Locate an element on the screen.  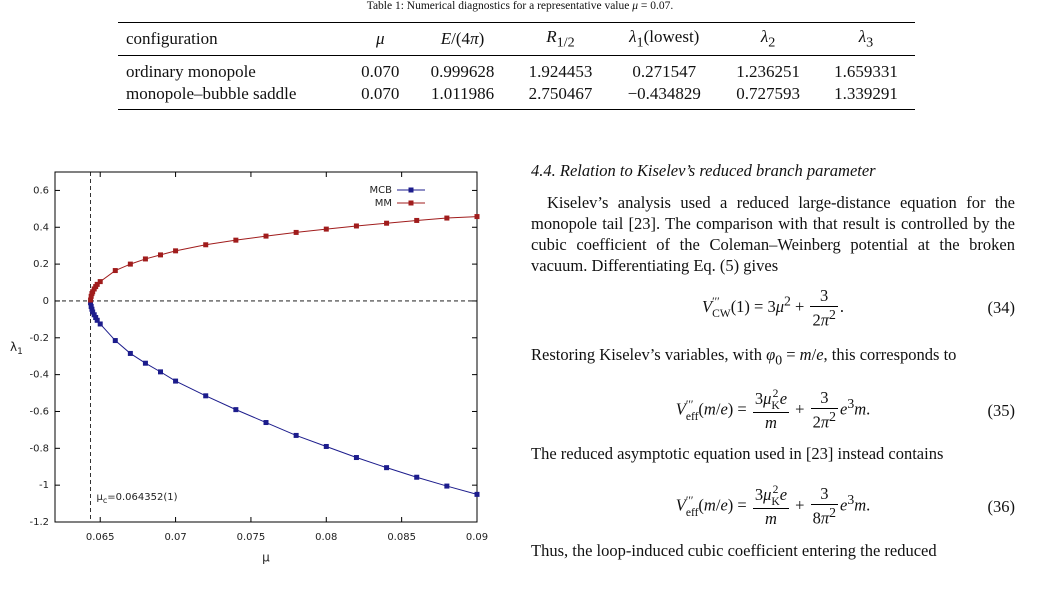
numerator: 3 is located at coordinates (824, 495).